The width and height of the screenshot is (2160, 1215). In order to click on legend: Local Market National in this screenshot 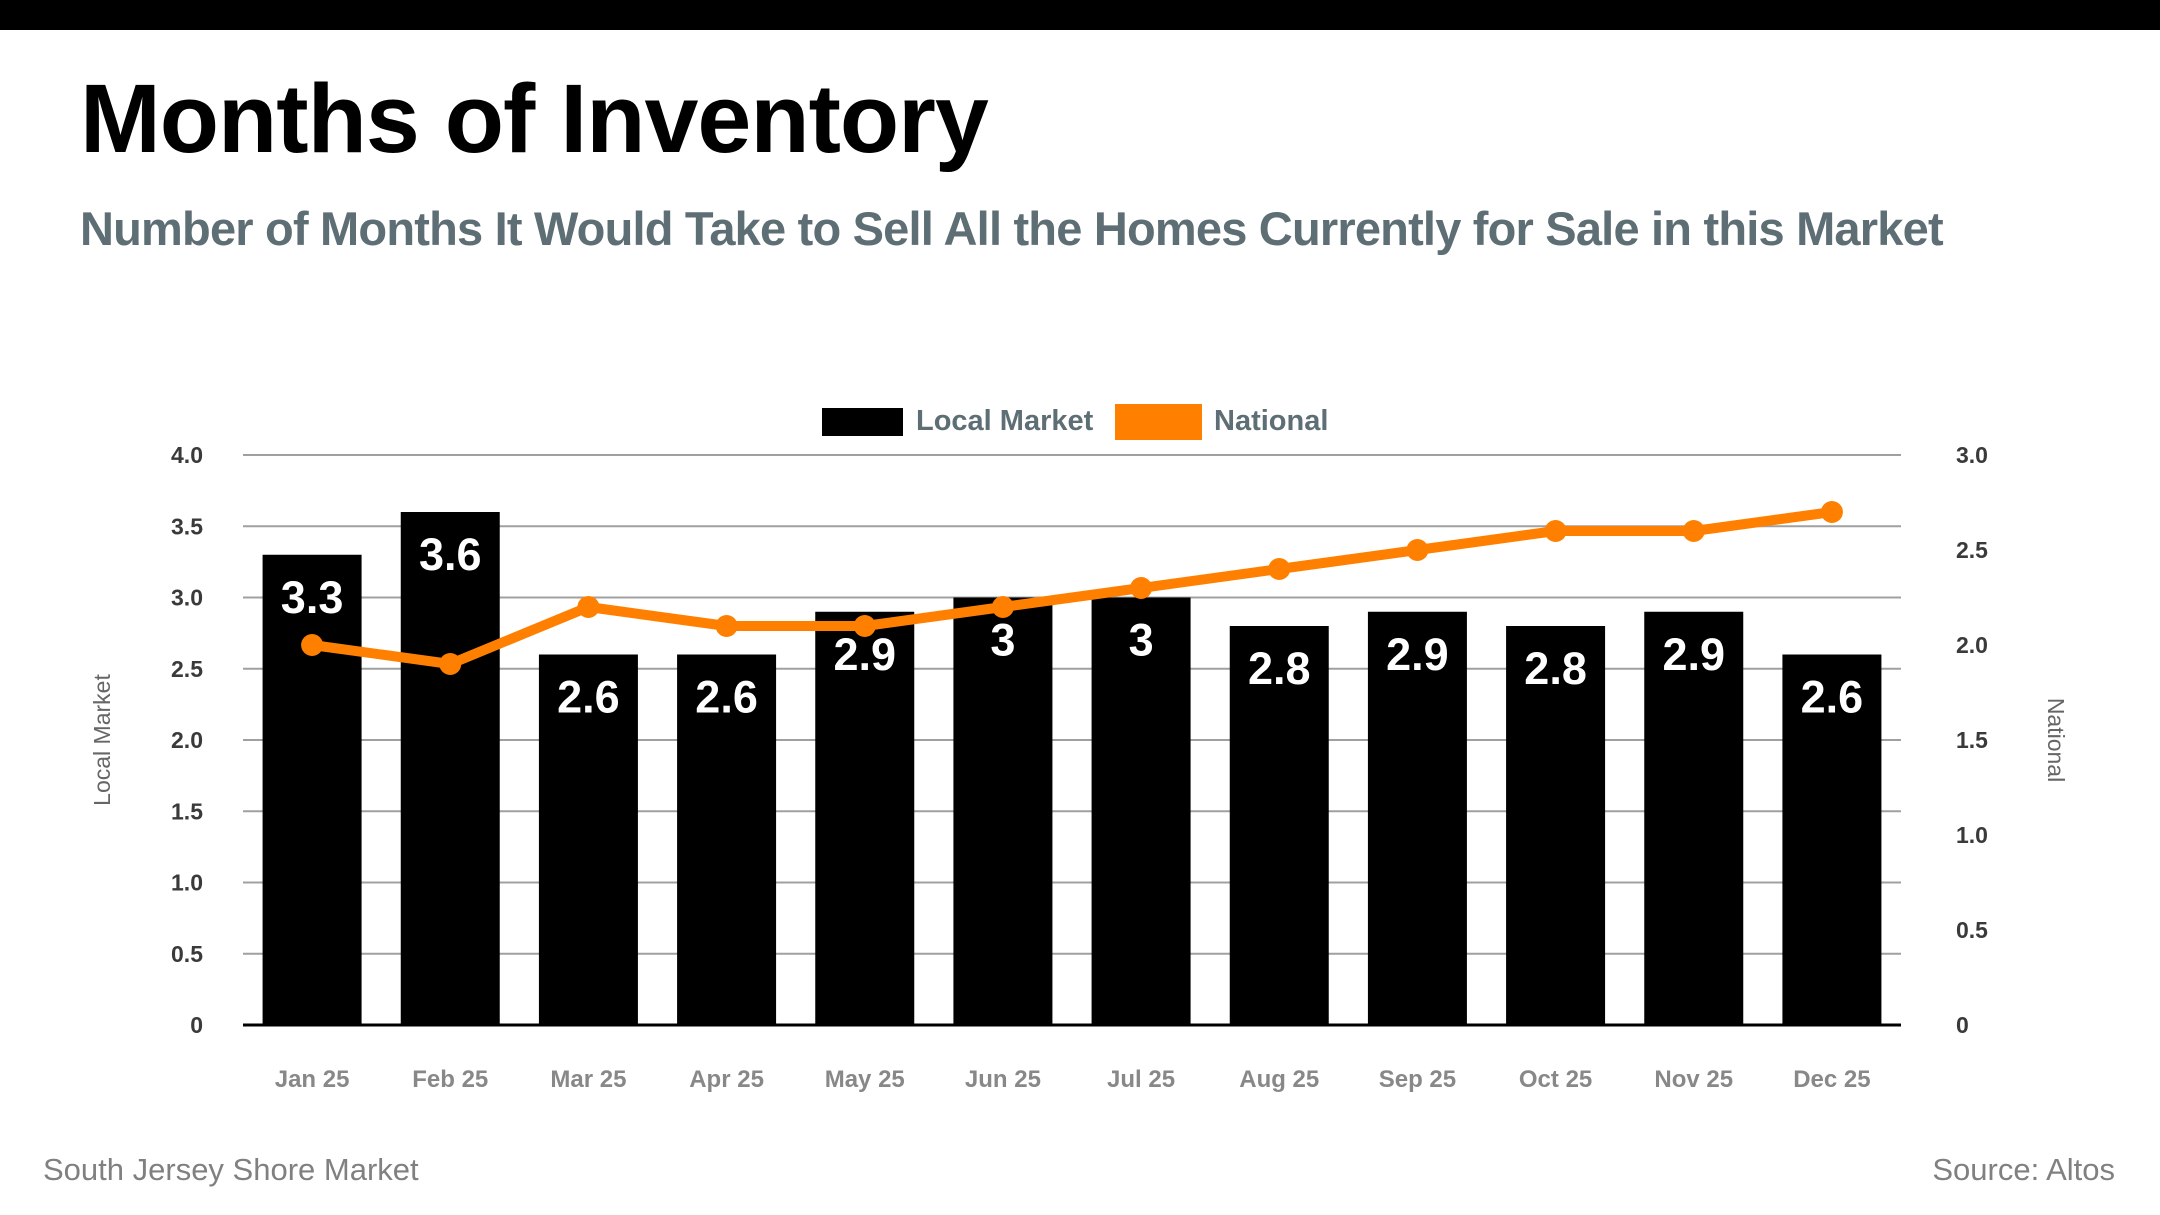, I will do `click(1075, 422)`.